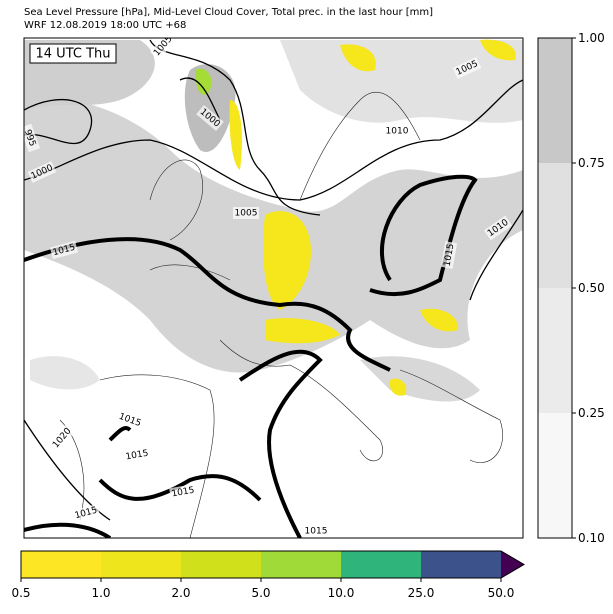 The width and height of the screenshot is (613, 614). What do you see at coordinates (20, 593) in the screenshot?
I see `colorbar-tick-label: 0.5` at bounding box center [20, 593].